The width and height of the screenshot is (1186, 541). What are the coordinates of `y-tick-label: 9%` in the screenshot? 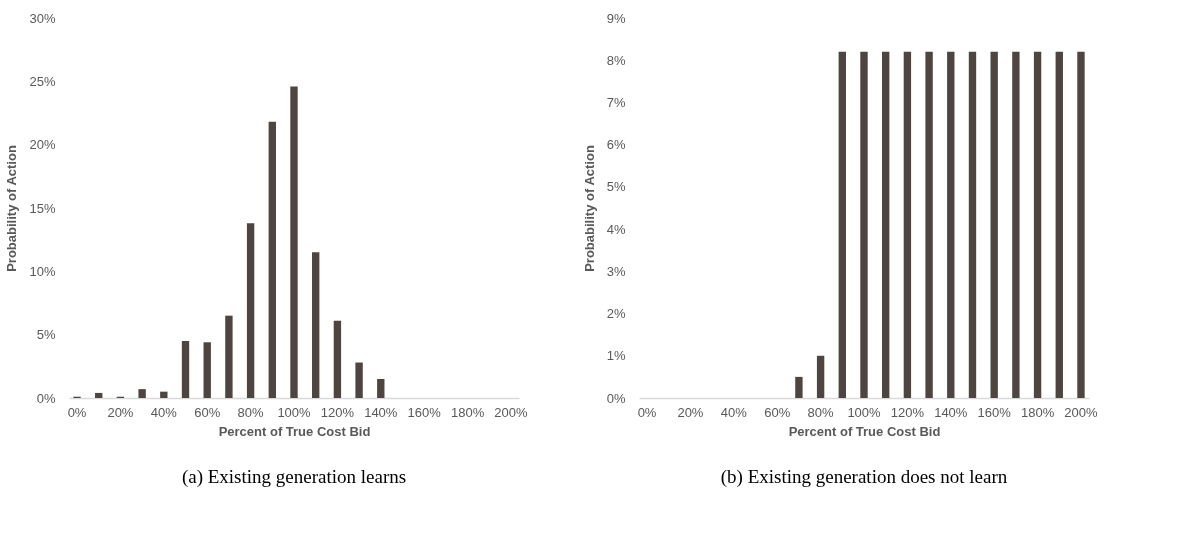 It's located at (616, 18).